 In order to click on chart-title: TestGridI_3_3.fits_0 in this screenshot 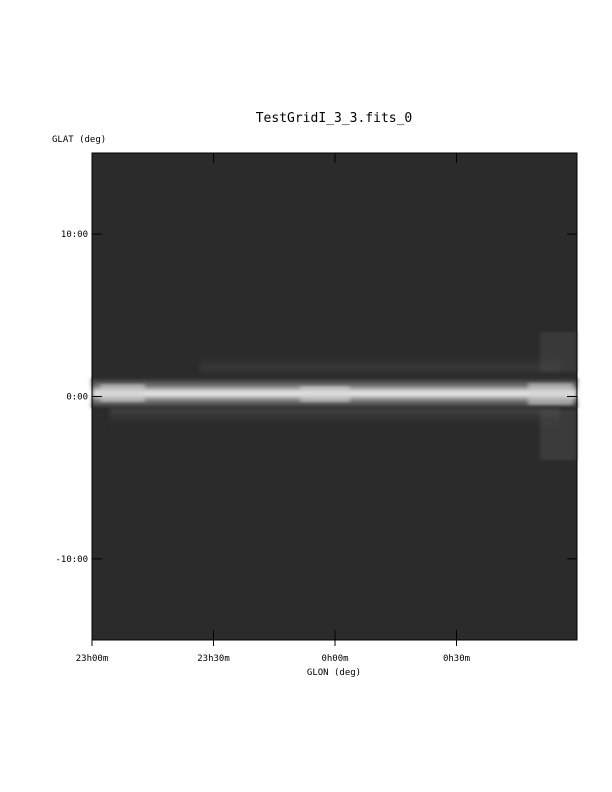, I will do `click(334, 118)`.